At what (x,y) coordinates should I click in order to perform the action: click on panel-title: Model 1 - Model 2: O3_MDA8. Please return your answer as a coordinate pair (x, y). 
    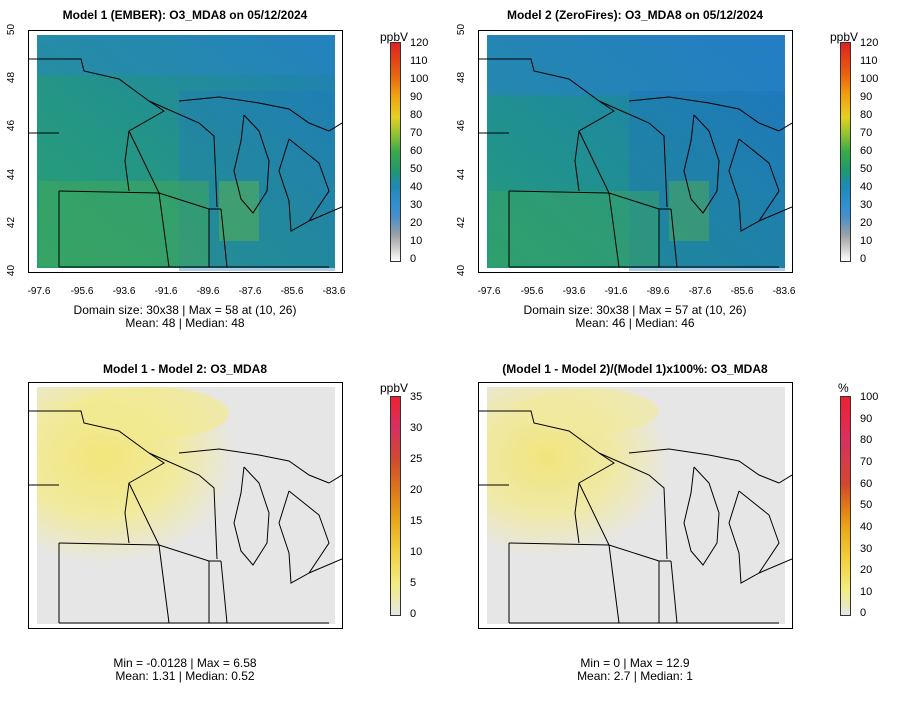
    Looking at the image, I should click on (185, 369).